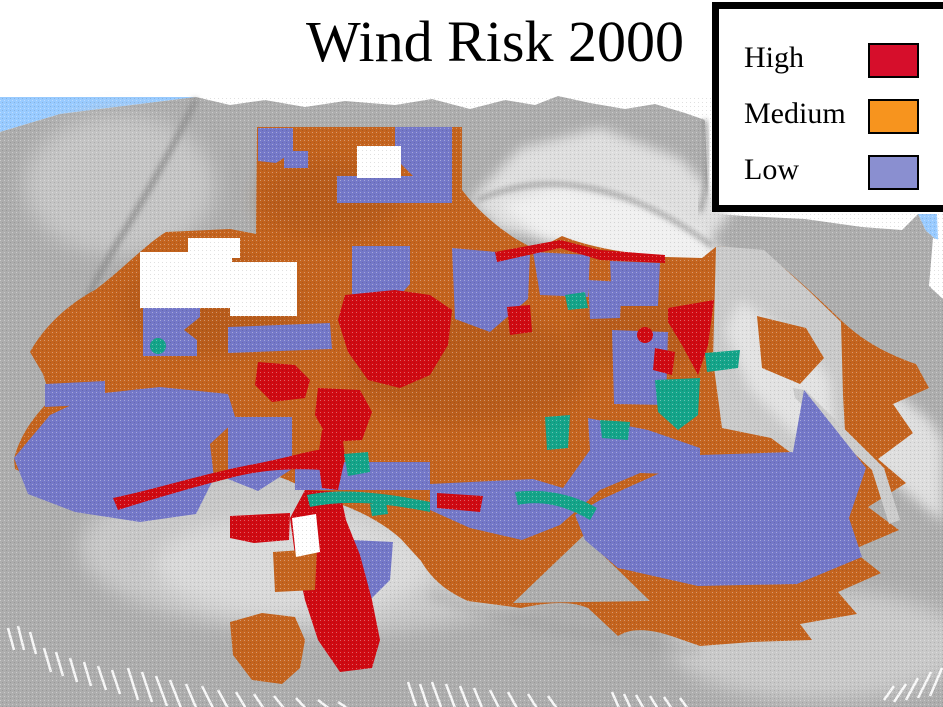 The image size is (943, 707). What do you see at coordinates (495, 41) in the screenshot?
I see `page-title: Wind Risk 2000` at bounding box center [495, 41].